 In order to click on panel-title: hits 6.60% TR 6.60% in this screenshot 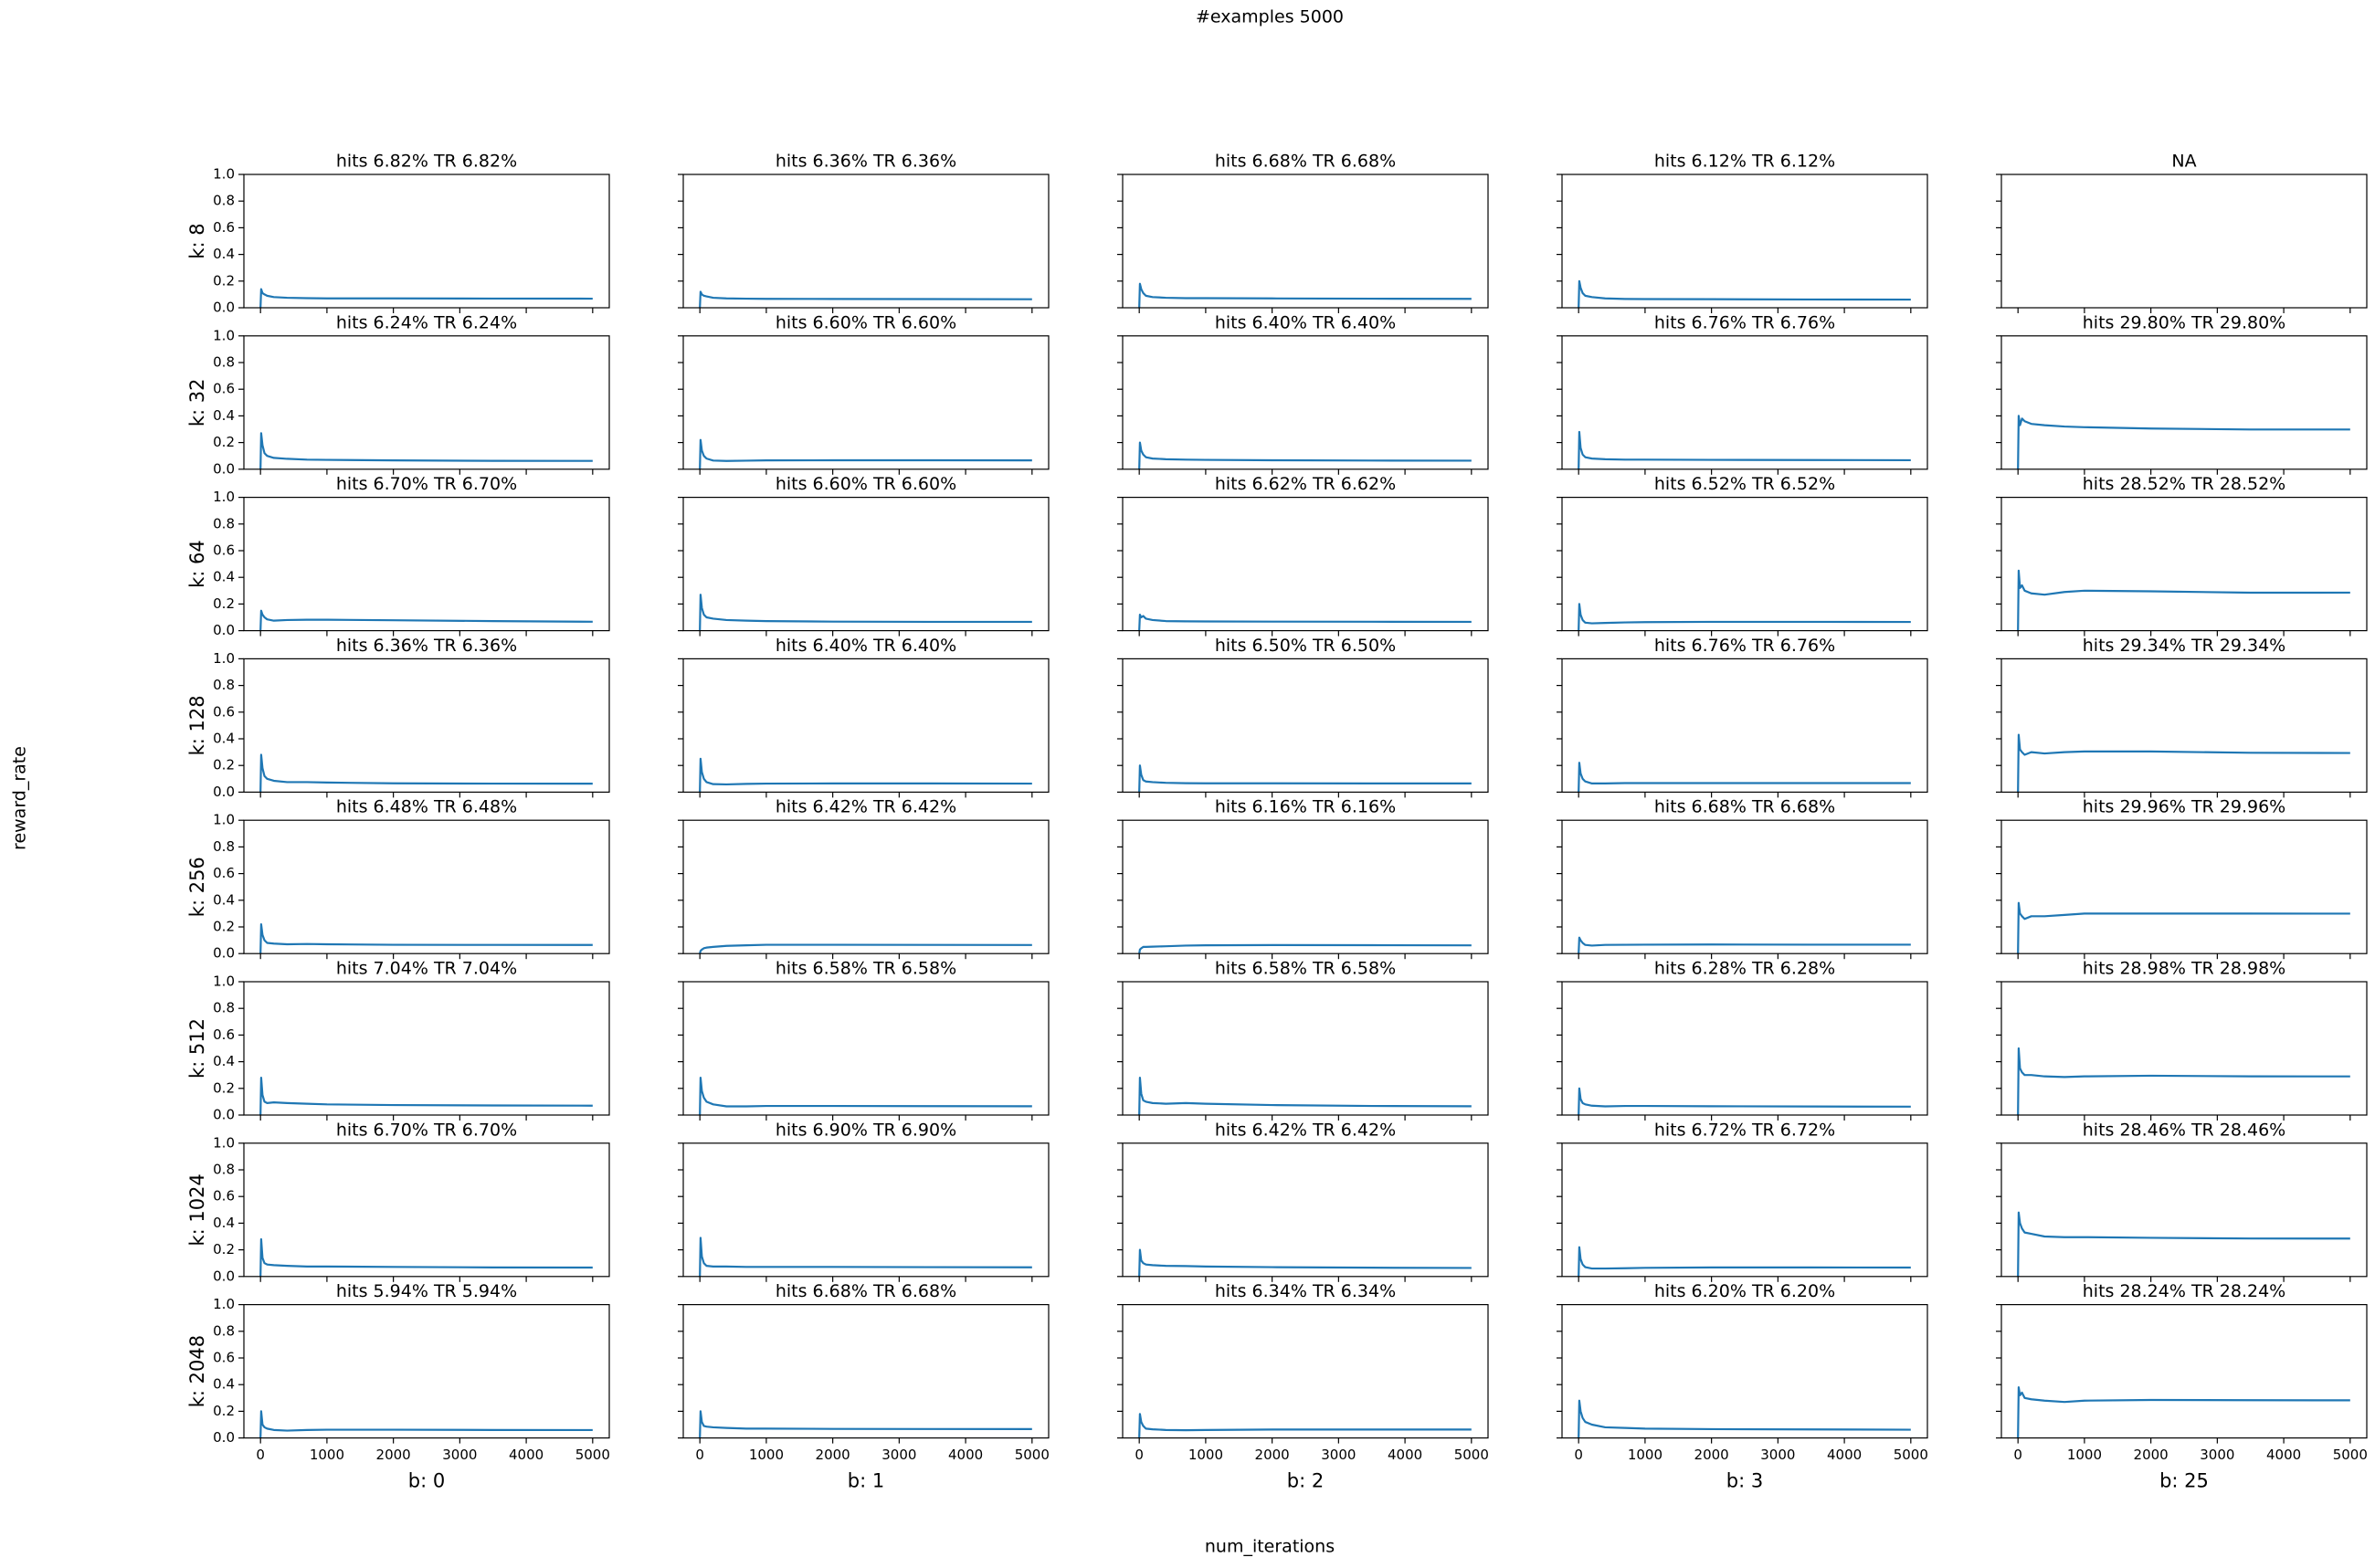, I will do `click(866, 484)`.